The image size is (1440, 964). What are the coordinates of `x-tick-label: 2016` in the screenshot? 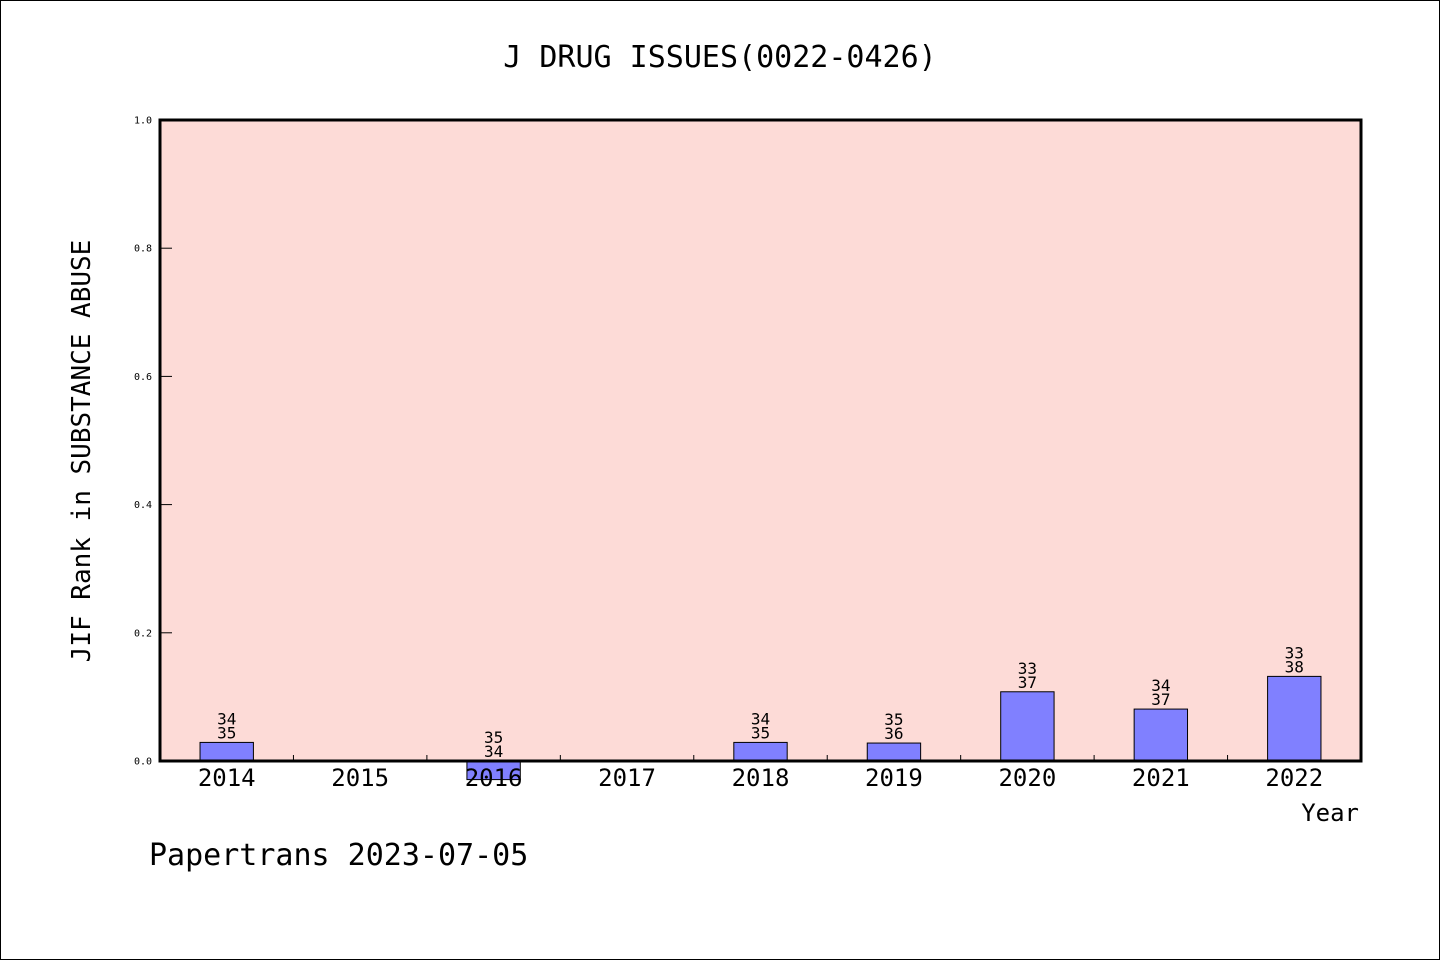 It's located at (494, 778).